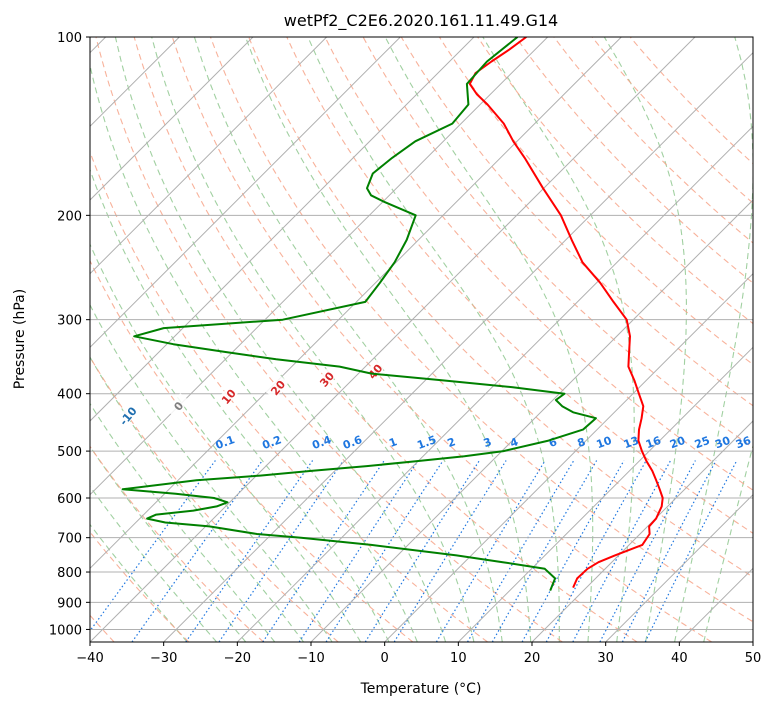  Describe the element at coordinates (677, 443) in the screenshot. I see `mixing-ratio-label: 20` at that location.